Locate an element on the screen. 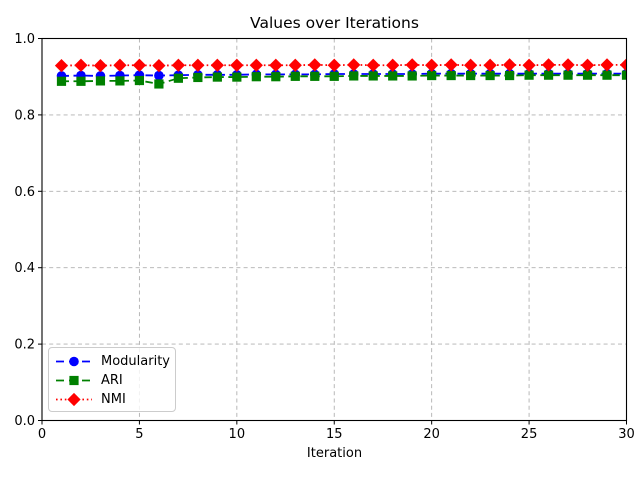  legend-item-nmi: NMI is located at coordinates (115, 399).